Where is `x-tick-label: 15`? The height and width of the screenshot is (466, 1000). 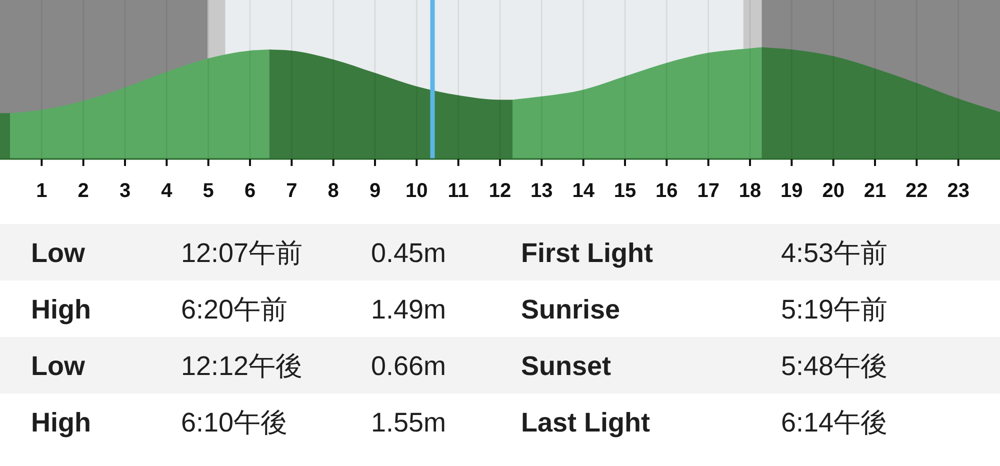 x-tick-label: 15 is located at coordinates (625, 191).